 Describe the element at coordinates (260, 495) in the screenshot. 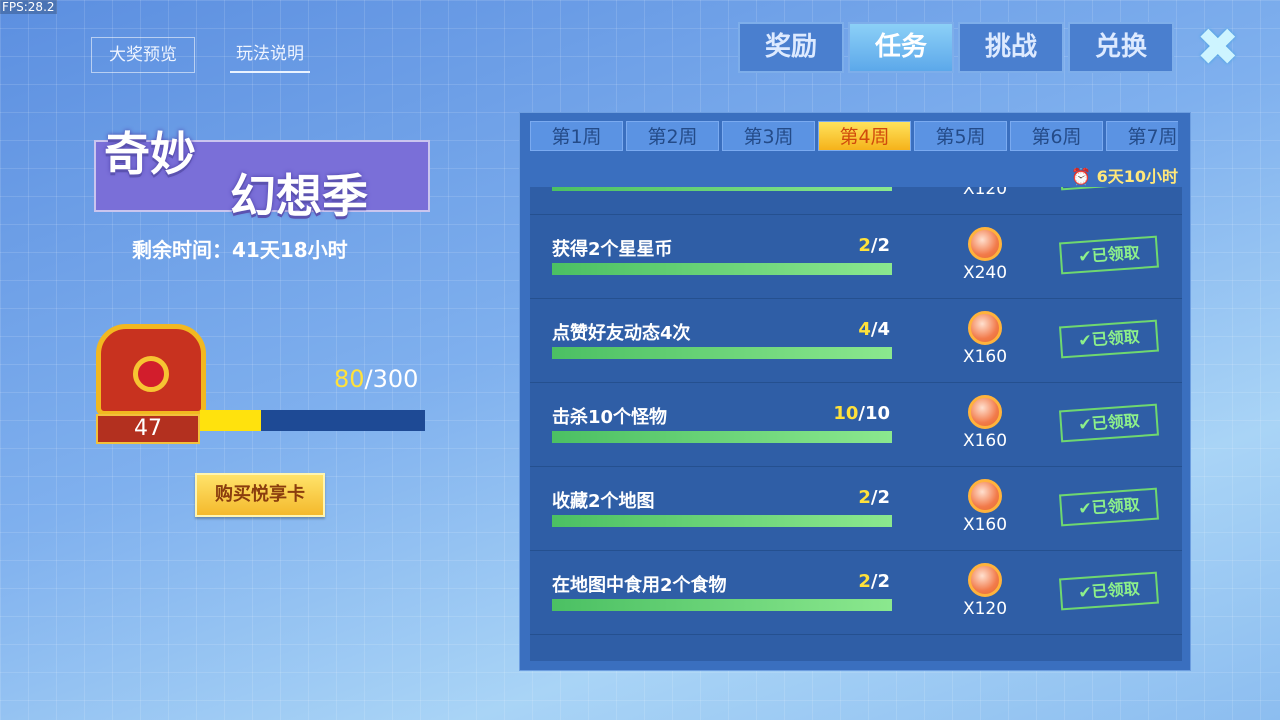

I see `buy-pass-button: 购买悦享卡` at that location.